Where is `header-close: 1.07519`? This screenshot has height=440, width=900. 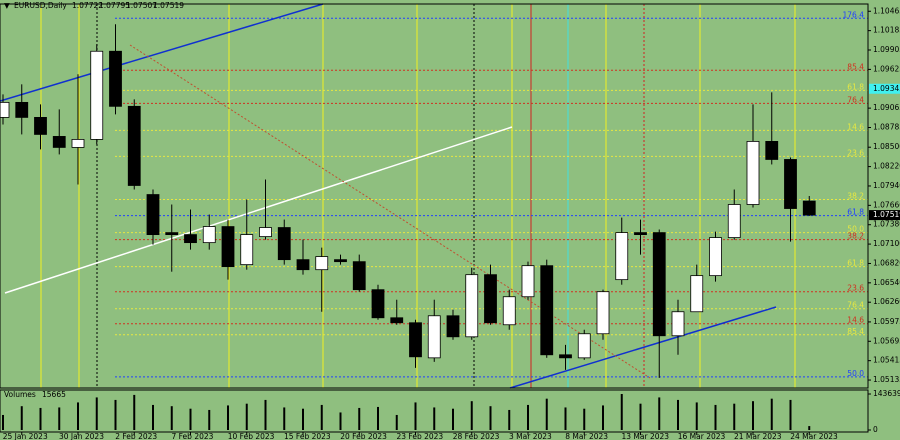
header-close: 1.07519 is located at coordinates (168, 5).